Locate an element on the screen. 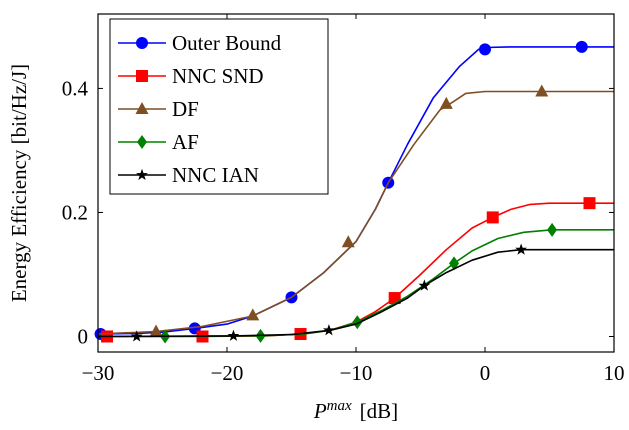 Image resolution: width=629 pixels, height=430 pixels. legend-item-nnc-ian: NNC IAN is located at coordinates (188, 175).